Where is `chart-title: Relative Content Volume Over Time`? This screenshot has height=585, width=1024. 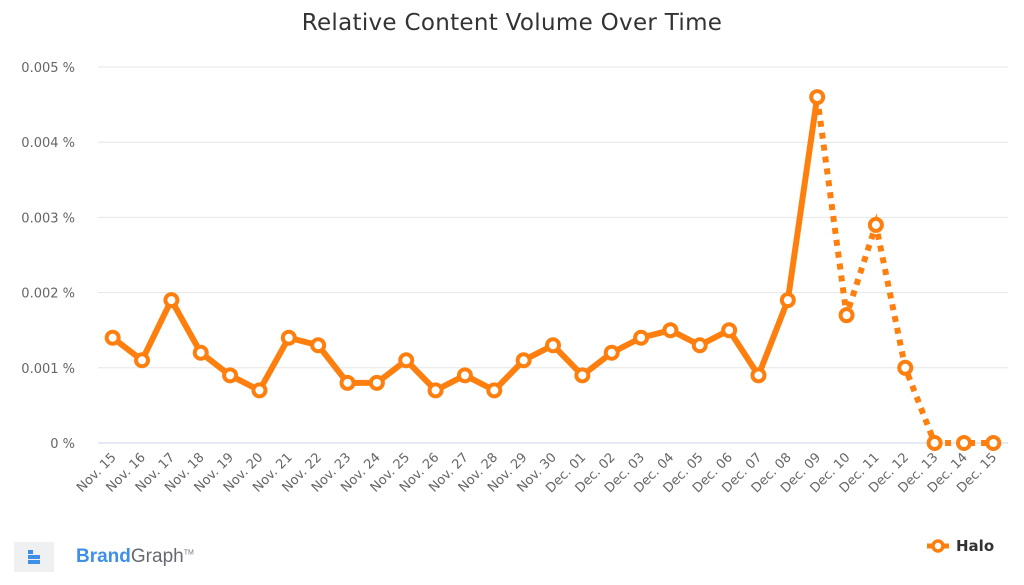
chart-title: Relative Content Volume Over Time is located at coordinates (512, 23).